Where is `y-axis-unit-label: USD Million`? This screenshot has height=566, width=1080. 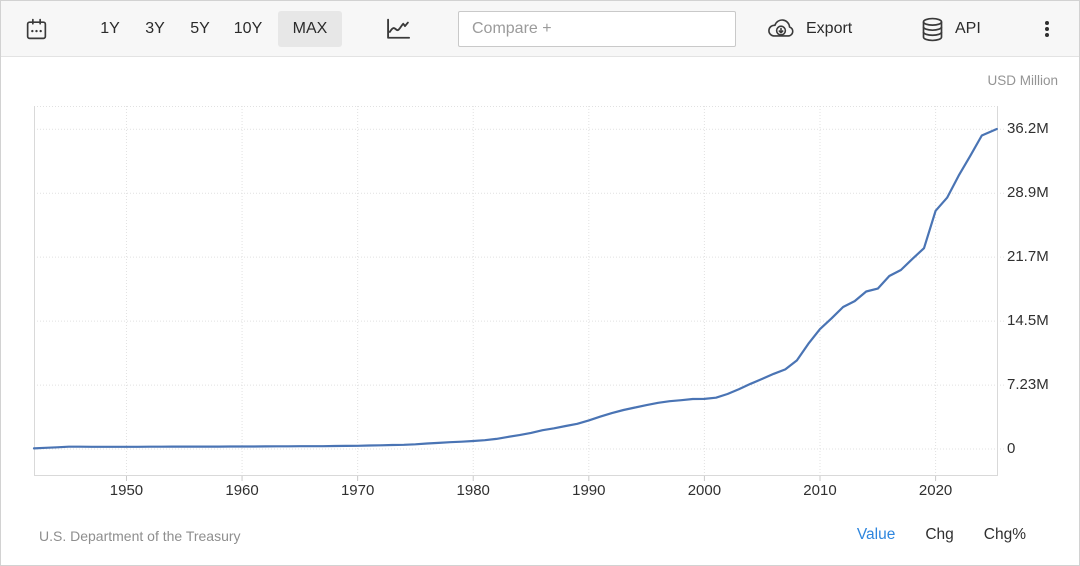 y-axis-unit-label: USD Million is located at coordinates (1022, 80).